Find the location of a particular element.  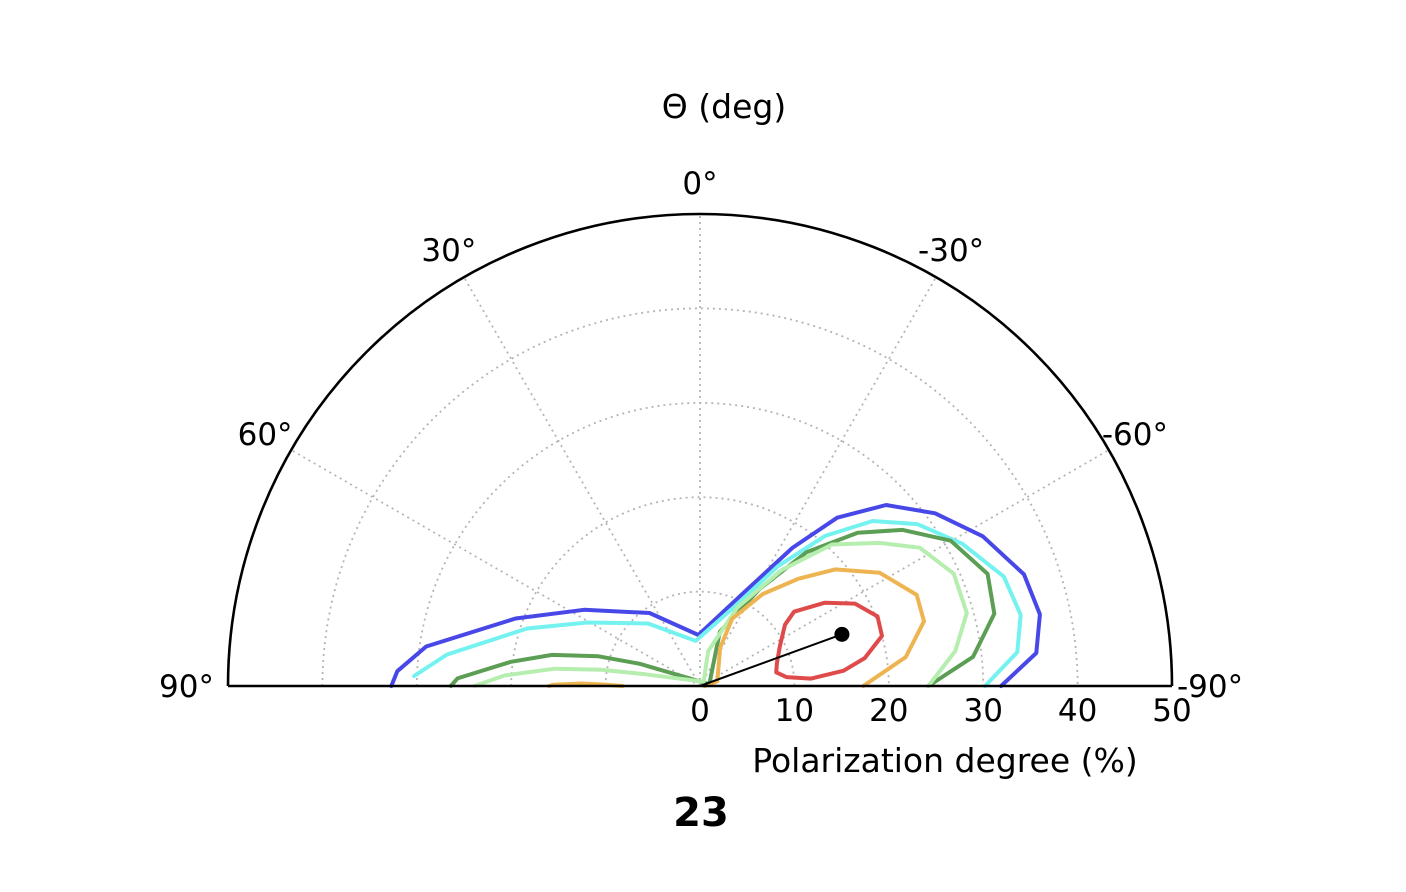

marker-dot is located at coordinates (842, 634).